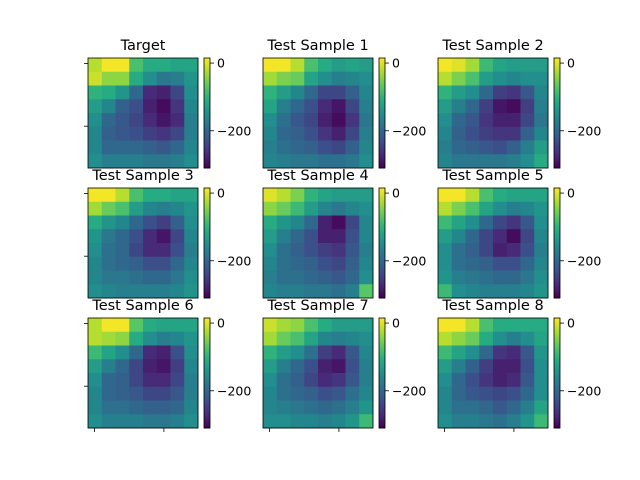 The width and height of the screenshot is (640, 480). I want to click on panel-9: Test Sample 8 0 −200, so click(519, 365).